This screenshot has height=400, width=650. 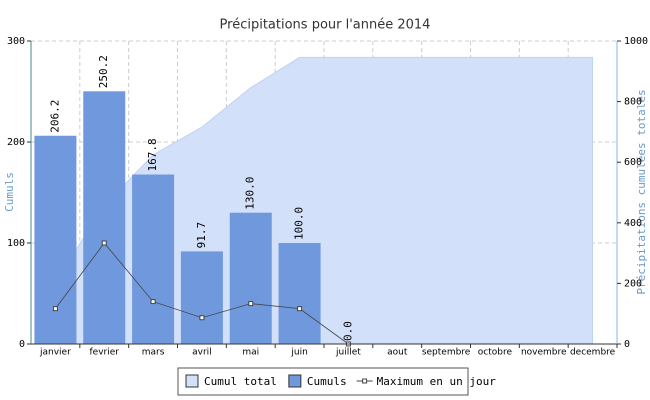 I want to click on x-tick-label: janvier, so click(x=55, y=353).